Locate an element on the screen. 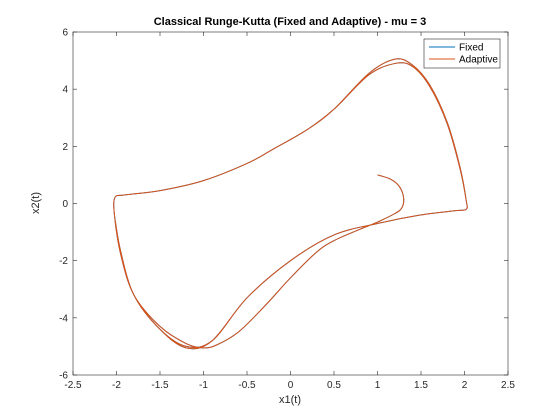 This screenshot has height=420, width=560. legend-label-fixed: Fixed is located at coordinates (471, 48).